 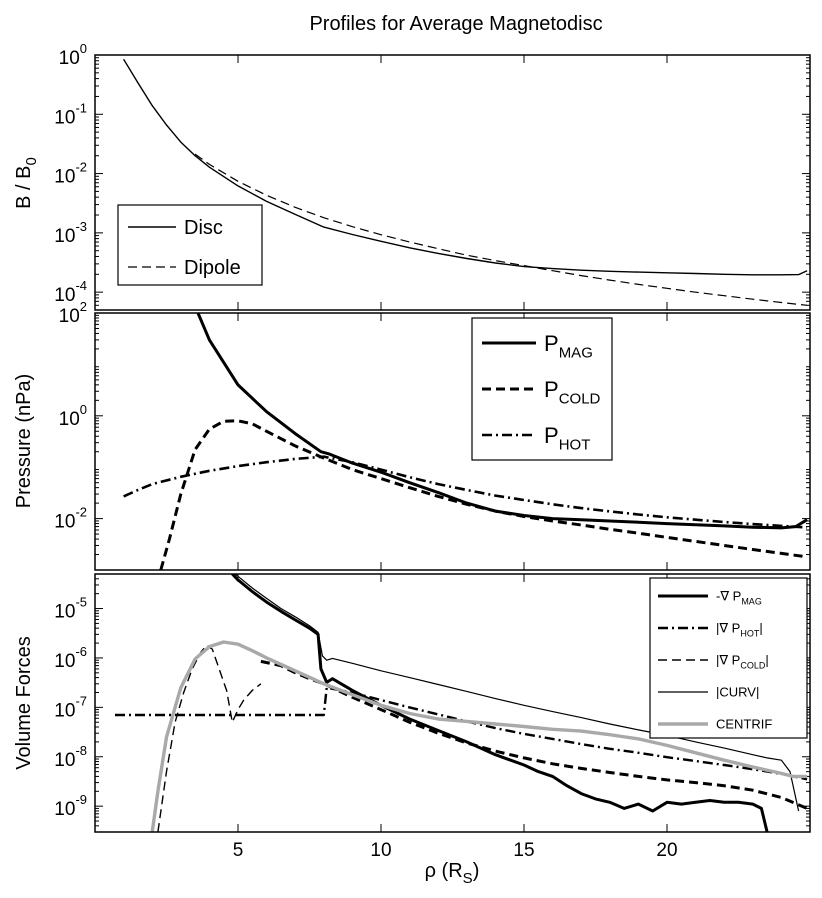 I want to click on x-axis-label-sub: S, so click(x=468, y=878).